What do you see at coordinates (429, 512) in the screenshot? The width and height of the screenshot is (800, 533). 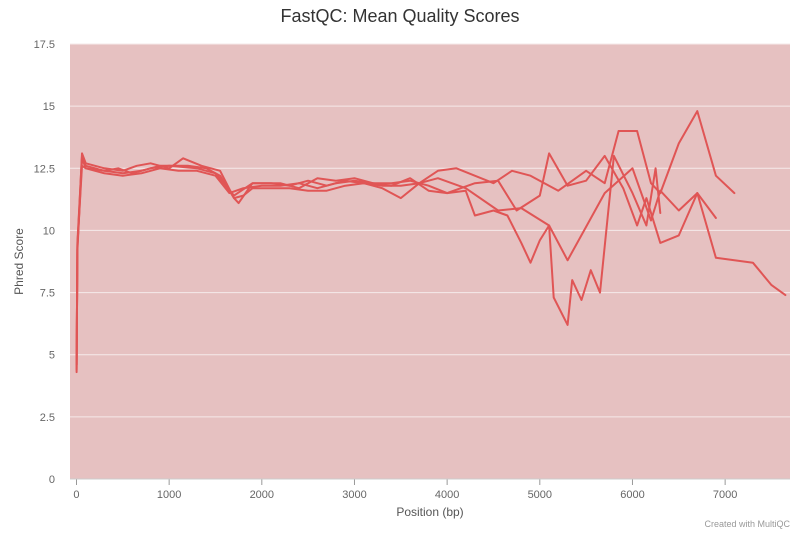 I see `x-axis-label: Position (bp)` at bounding box center [429, 512].